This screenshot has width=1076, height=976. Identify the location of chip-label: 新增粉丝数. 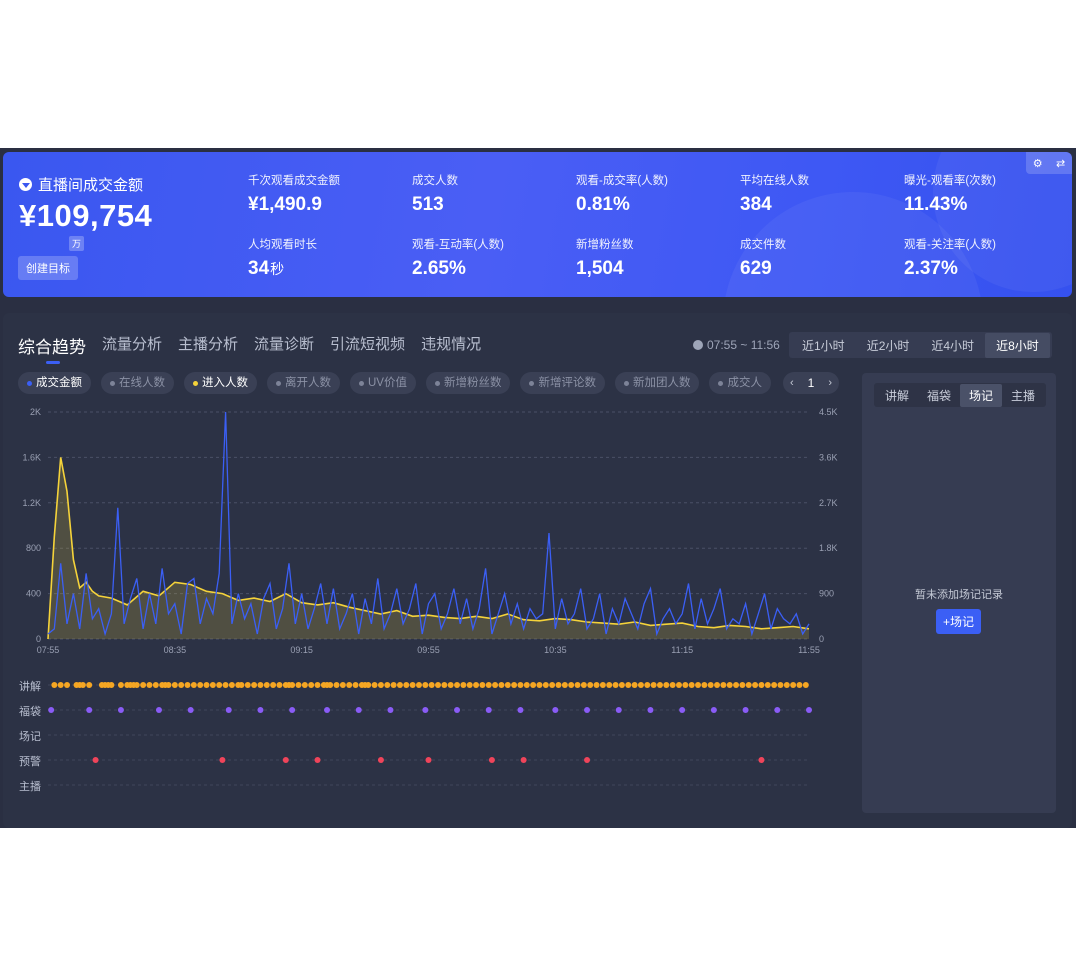
(472, 383).